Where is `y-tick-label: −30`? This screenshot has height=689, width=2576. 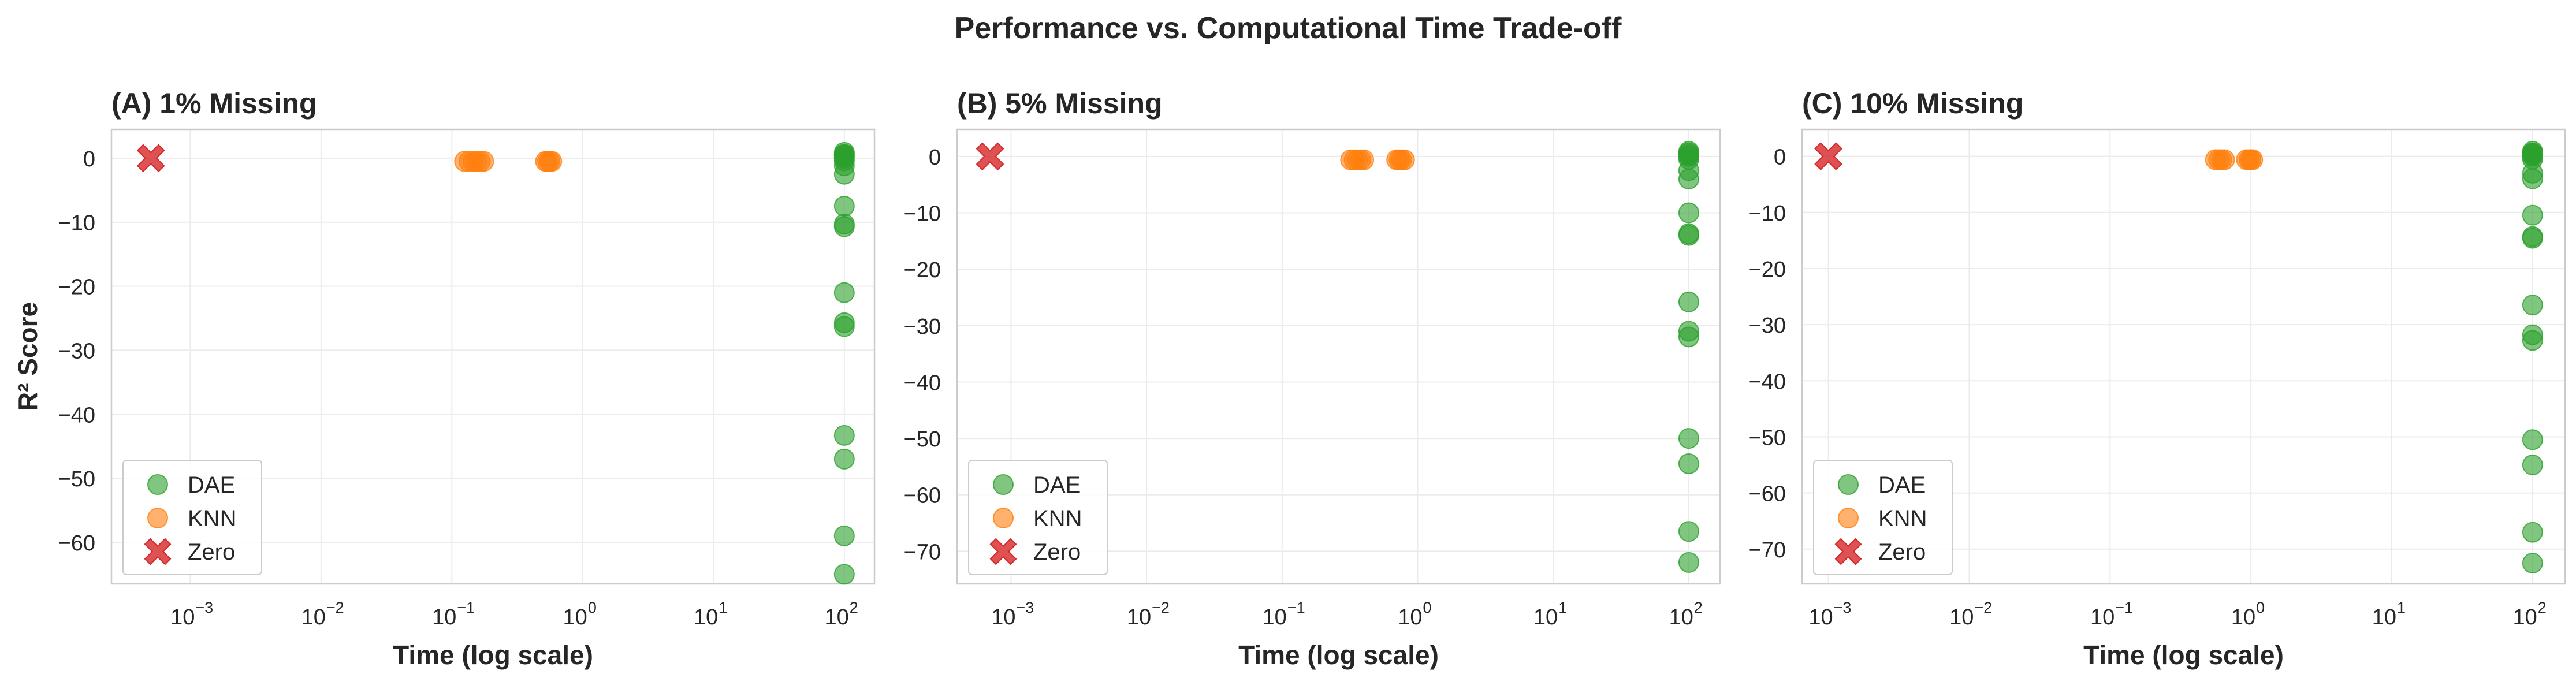
y-tick-label: −30 is located at coordinates (76, 351).